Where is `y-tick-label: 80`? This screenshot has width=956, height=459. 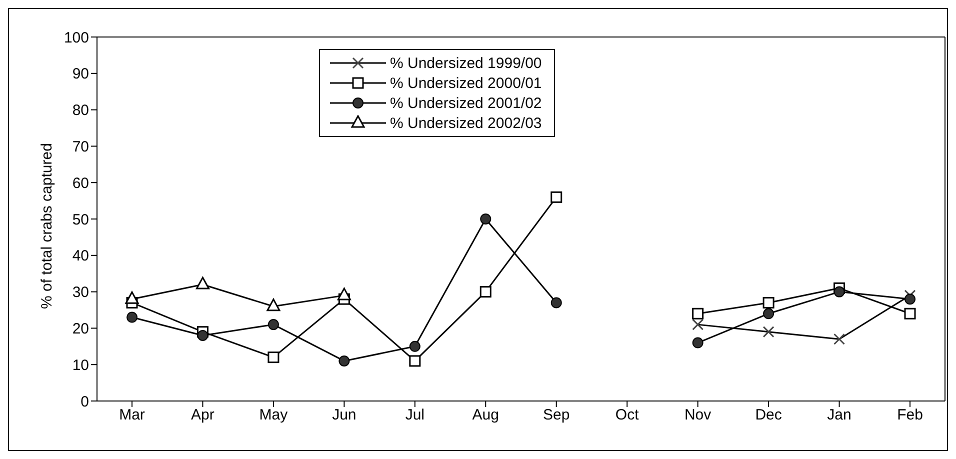
y-tick-label: 80 is located at coordinates (80, 111).